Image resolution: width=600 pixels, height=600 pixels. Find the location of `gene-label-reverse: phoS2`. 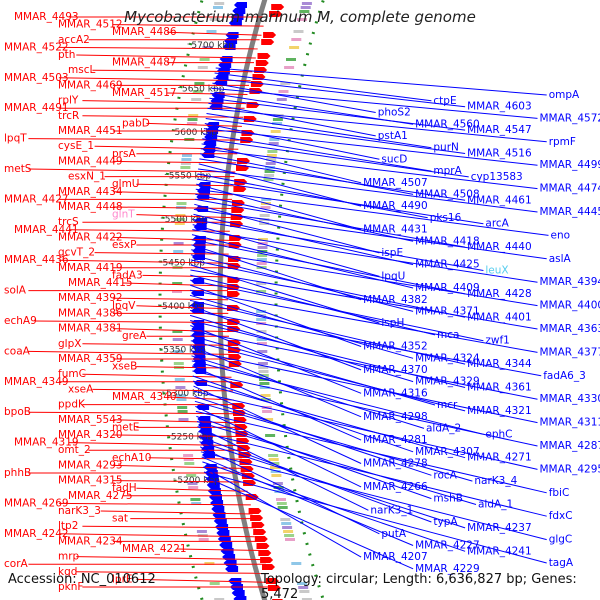

gene-label-reverse: phoS2 is located at coordinates (394, 113).